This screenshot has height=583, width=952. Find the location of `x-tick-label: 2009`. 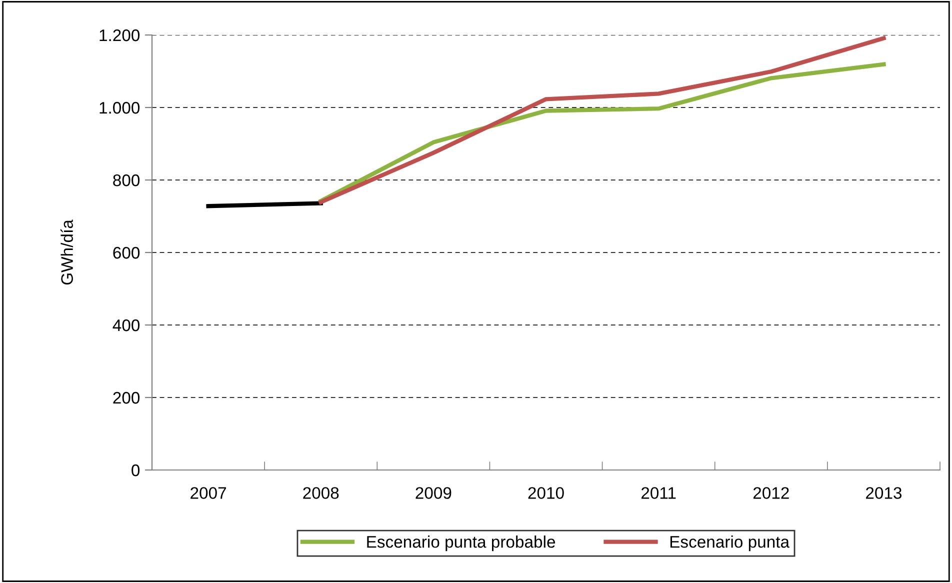

x-tick-label: 2009 is located at coordinates (434, 493).